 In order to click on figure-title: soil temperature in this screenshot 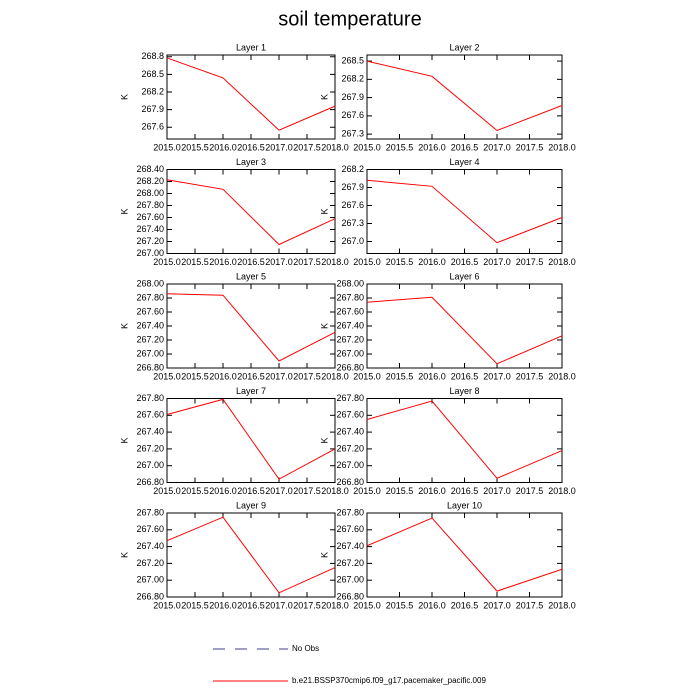, I will do `click(349, 19)`.